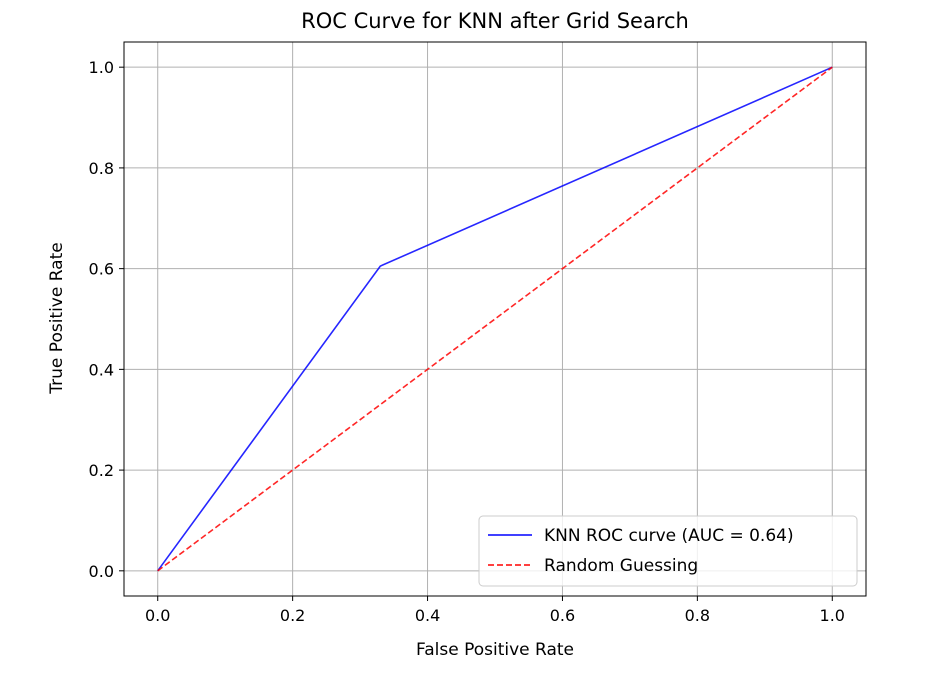 Image resolution: width=934 pixels, height=682 pixels. I want to click on legend-label: Random Guessing, so click(621, 566).